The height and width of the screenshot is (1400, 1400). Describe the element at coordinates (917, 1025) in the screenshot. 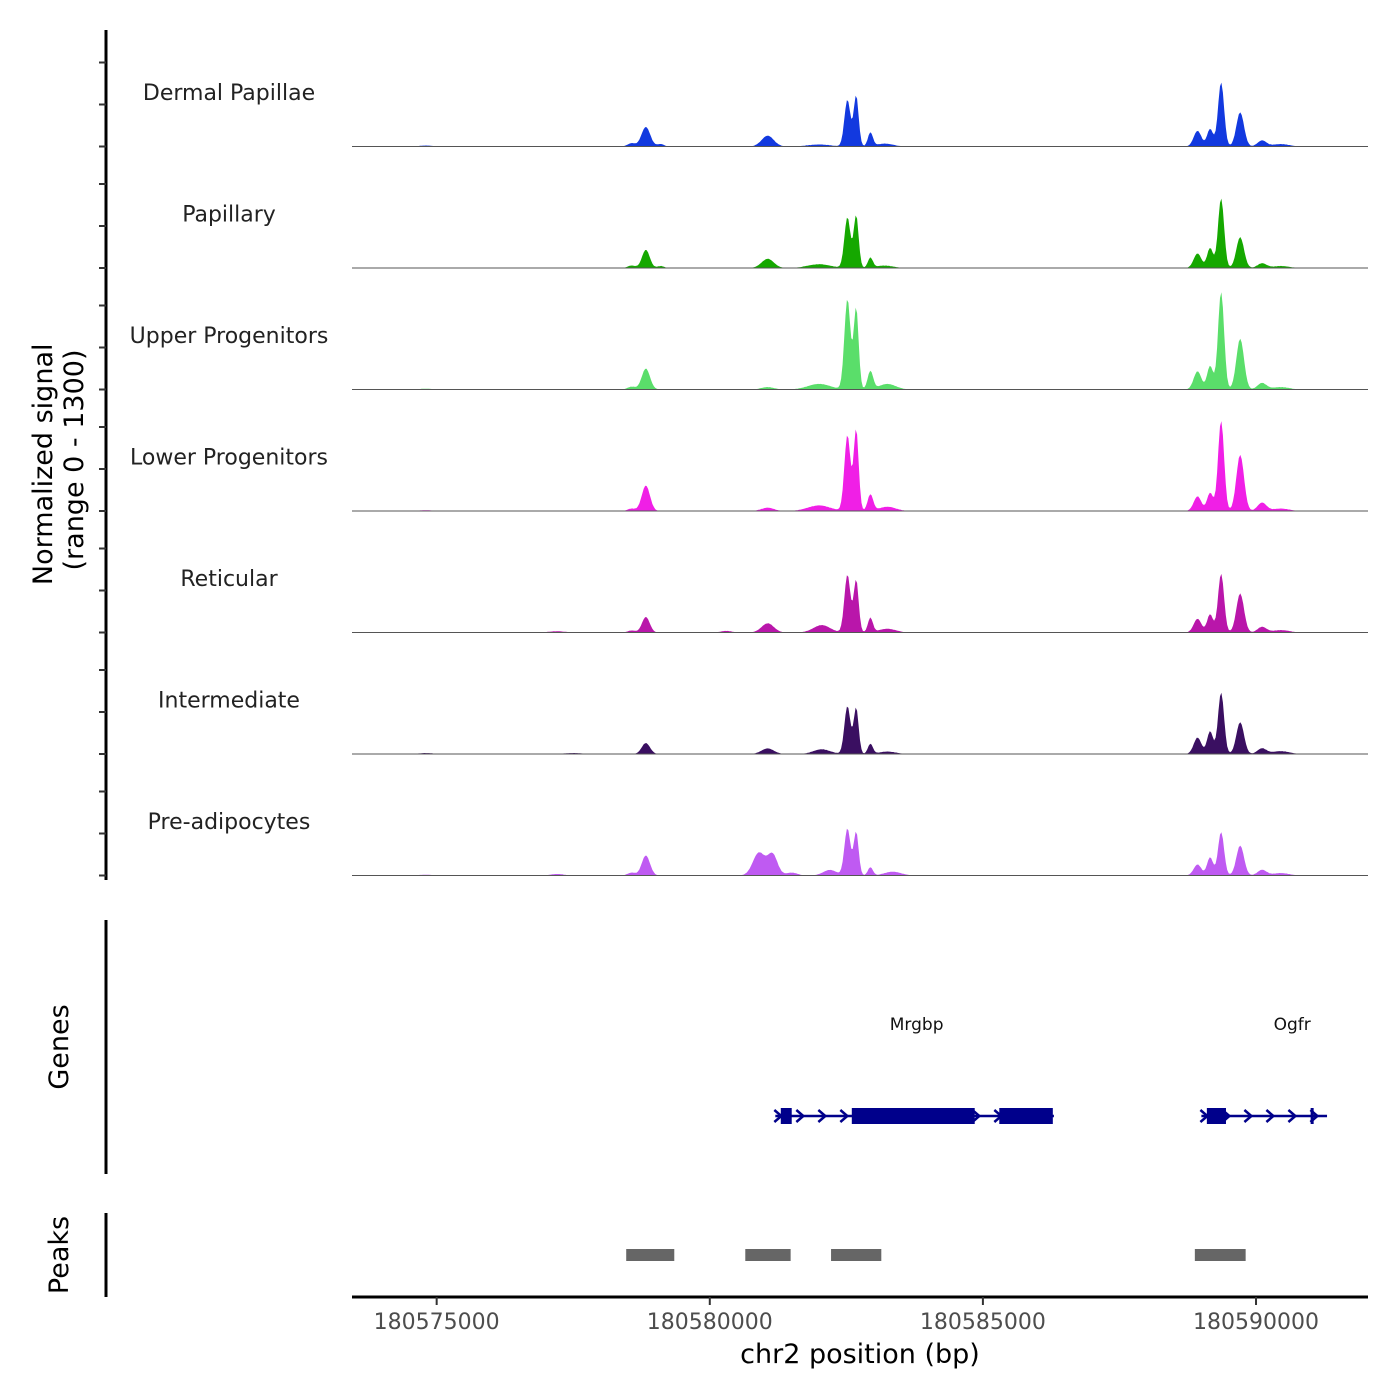

I see `gene-label: Mrgbp` at that location.